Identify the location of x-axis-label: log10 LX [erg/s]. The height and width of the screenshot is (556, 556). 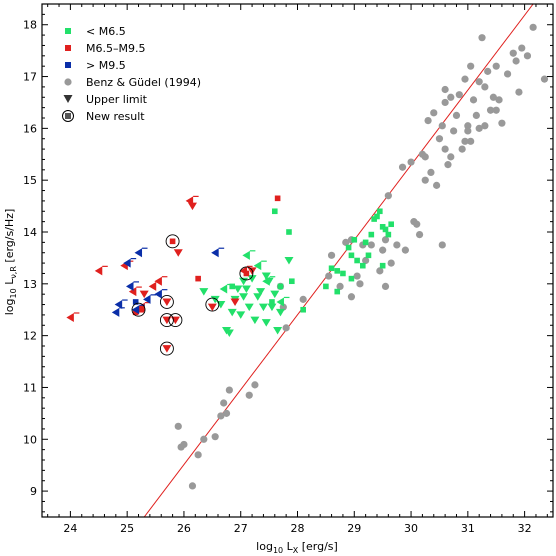
(297, 547).